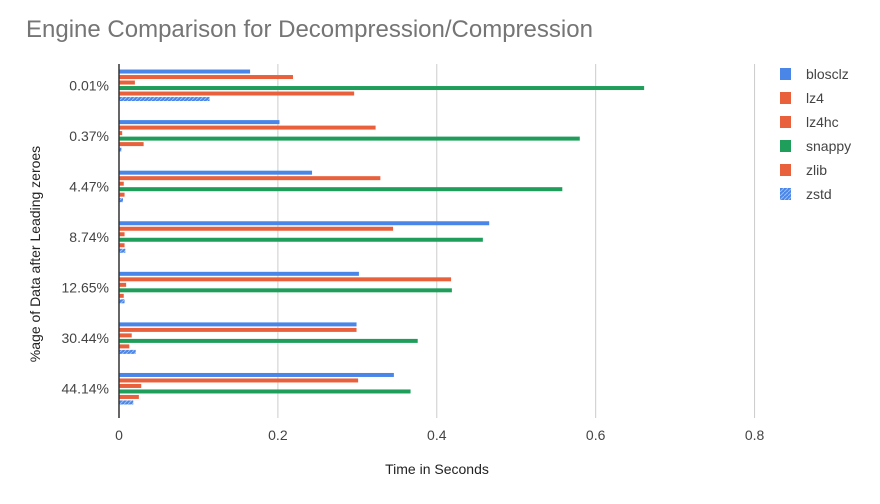  What do you see at coordinates (89, 85) in the screenshot?
I see `y-tick-label: 0.01%` at bounding box center [89, 85].